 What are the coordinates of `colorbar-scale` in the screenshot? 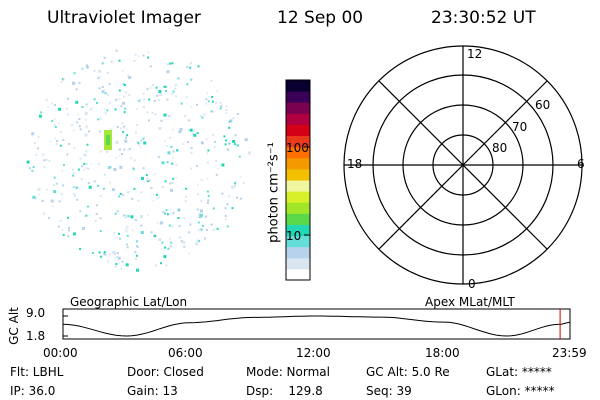 It's located at (298, 180).